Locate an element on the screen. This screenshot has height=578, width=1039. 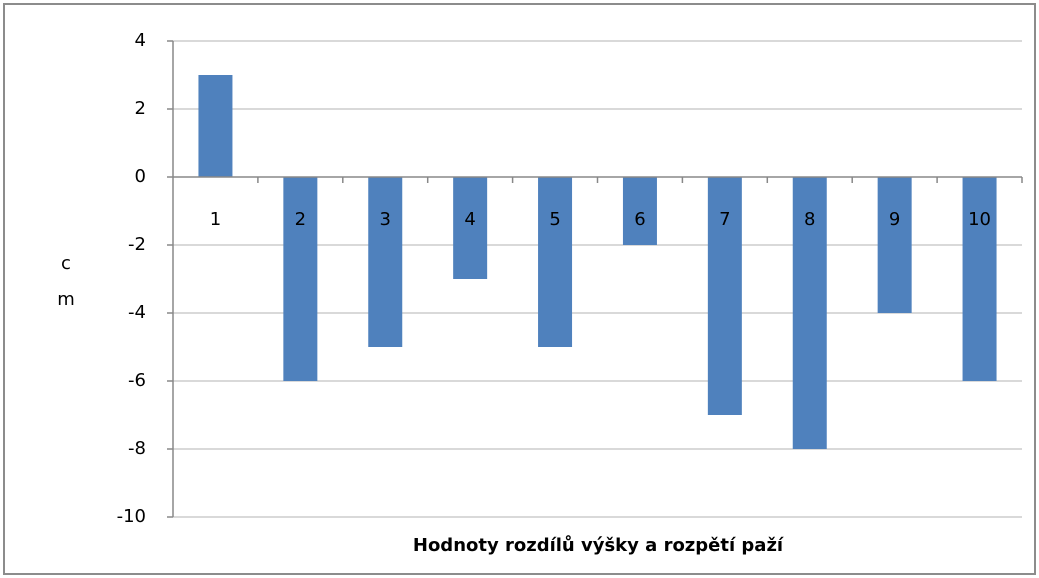
y-tick-label: 4 is located at coordinates (140, 40).